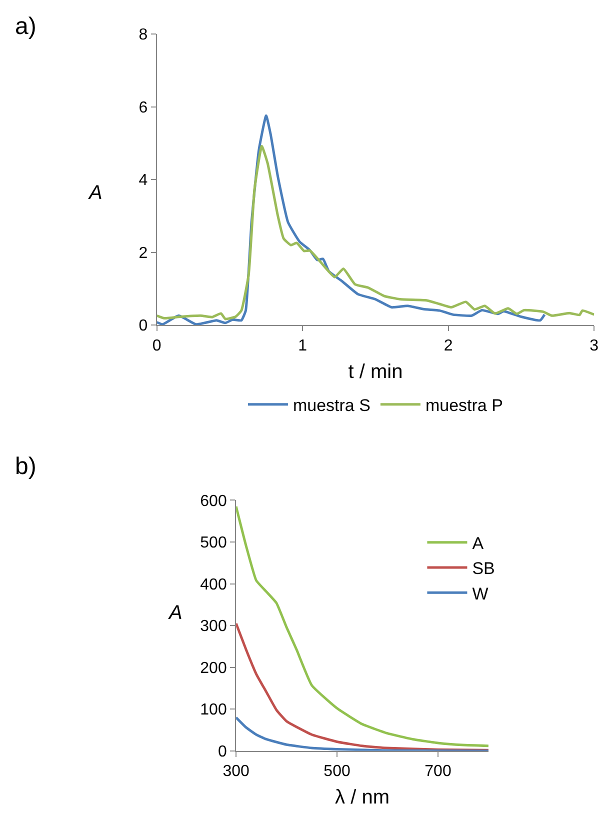 Image resolution: width=605 pixels, height=839 pixels. Describe the element at coordinates (375, 371) in the screenshot. I see `x-axis-title: t / min` at that location.